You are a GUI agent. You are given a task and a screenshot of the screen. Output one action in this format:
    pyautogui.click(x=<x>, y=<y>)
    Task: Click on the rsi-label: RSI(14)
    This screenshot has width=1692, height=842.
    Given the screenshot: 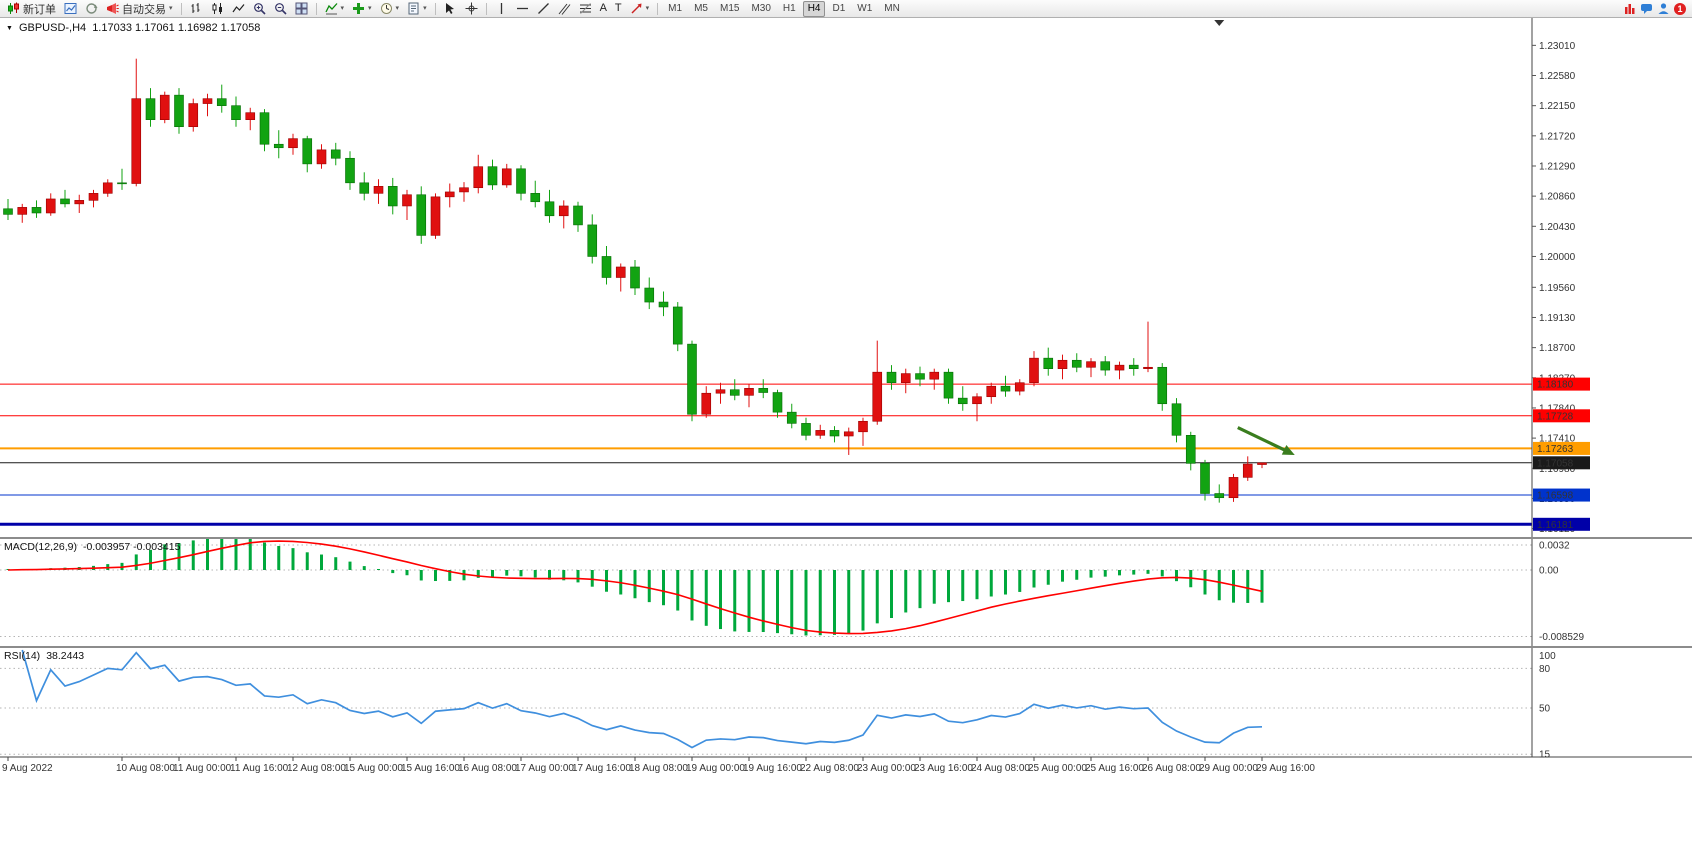 What is the action you would take?
    pyautogui.click(x=22, y=656)
    